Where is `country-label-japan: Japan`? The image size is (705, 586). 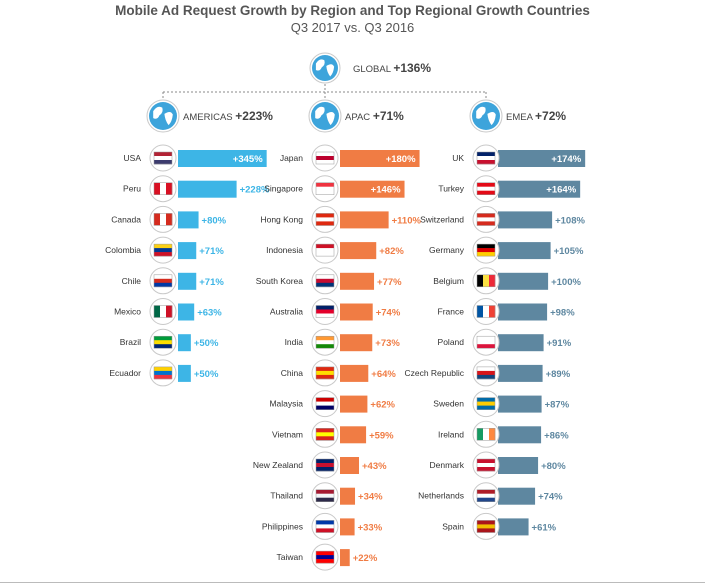 country-label-japan: Japan is located at coordinates (291, 158).